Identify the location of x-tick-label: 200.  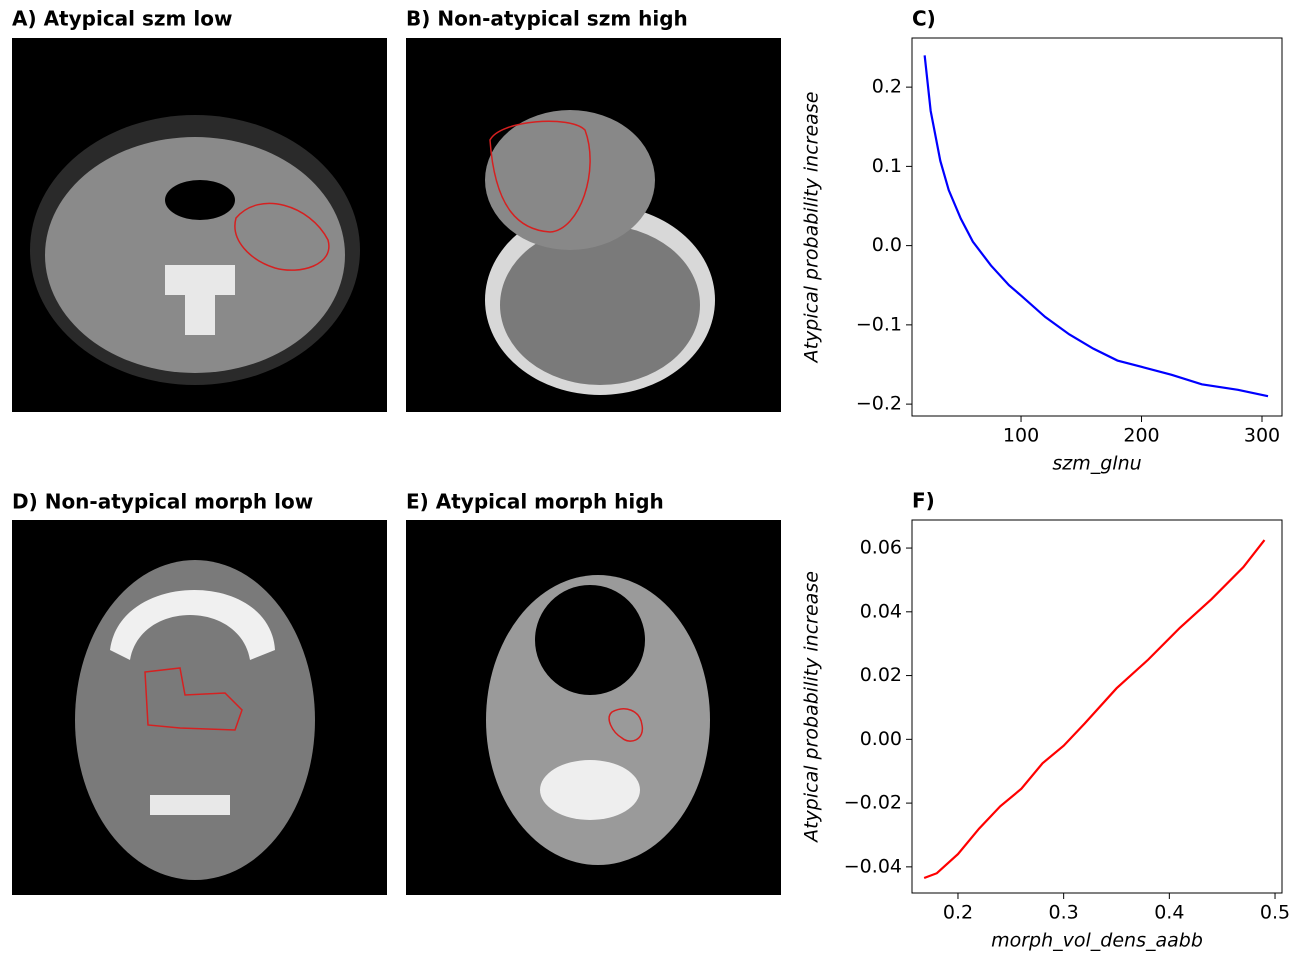
(1141, 436).